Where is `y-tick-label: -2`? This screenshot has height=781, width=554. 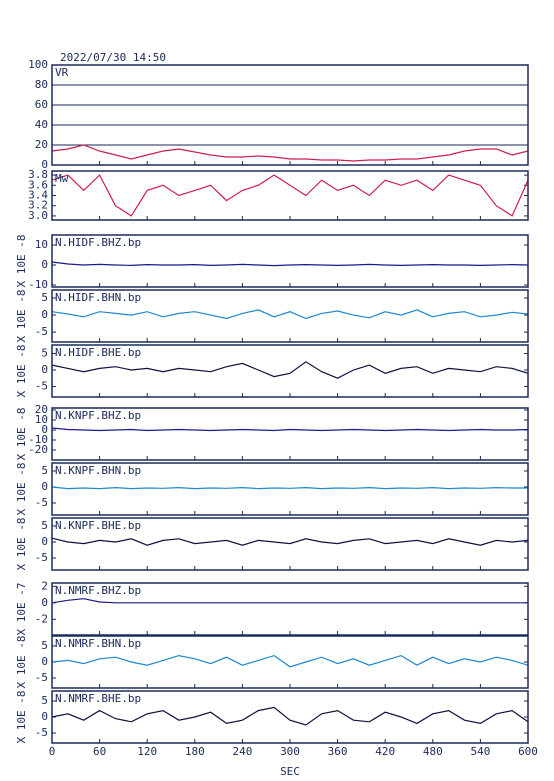
y-tick-label: -2 is located at coordinates (41, 618).